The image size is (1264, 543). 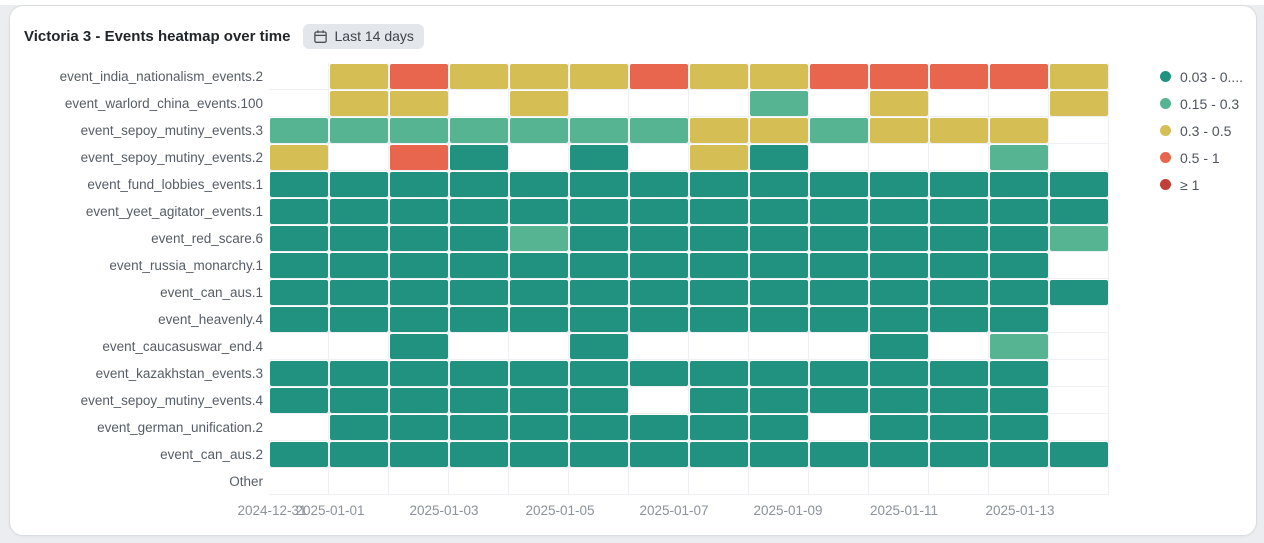 I want to click on legend-item: 0.15 - 0.3, so click(x=1201, y=103).